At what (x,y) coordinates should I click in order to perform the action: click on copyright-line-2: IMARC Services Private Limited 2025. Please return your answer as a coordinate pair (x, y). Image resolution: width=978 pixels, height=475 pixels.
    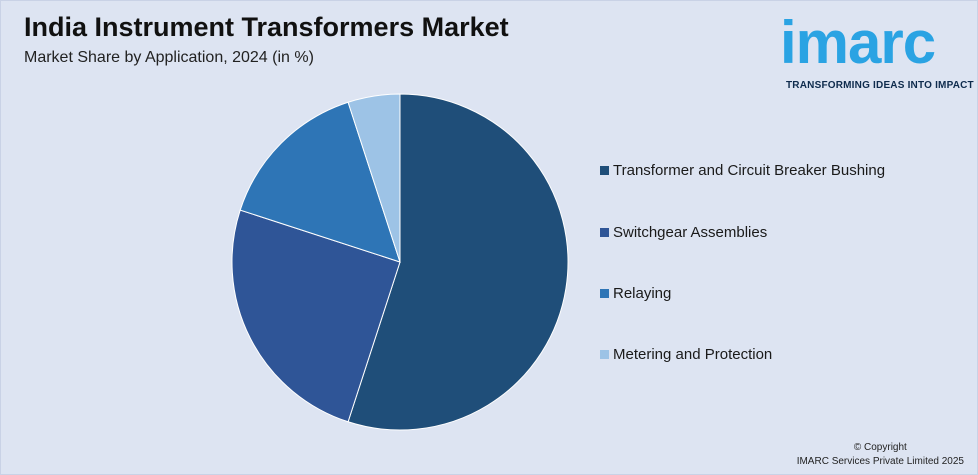
    Looking at the image, I should click on (880, 461).